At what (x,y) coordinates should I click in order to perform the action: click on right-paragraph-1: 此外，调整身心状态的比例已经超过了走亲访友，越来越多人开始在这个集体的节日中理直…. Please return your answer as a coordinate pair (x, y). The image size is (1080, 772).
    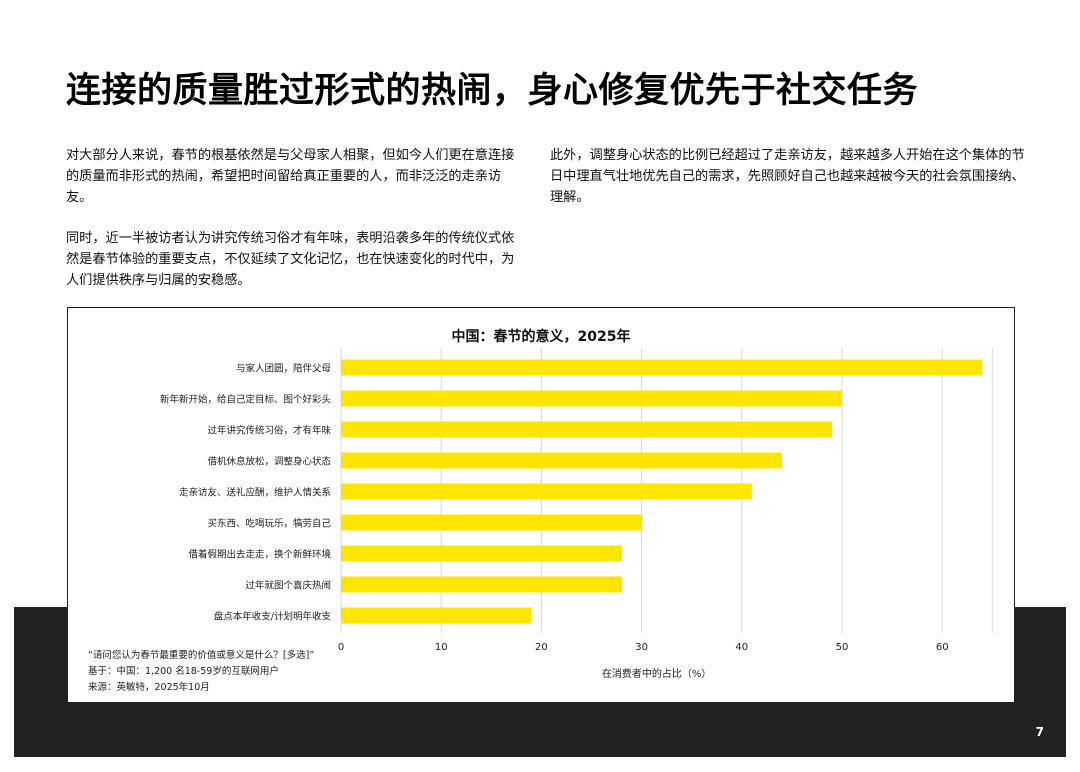
    Looking at the image, I should click on (787, 176).